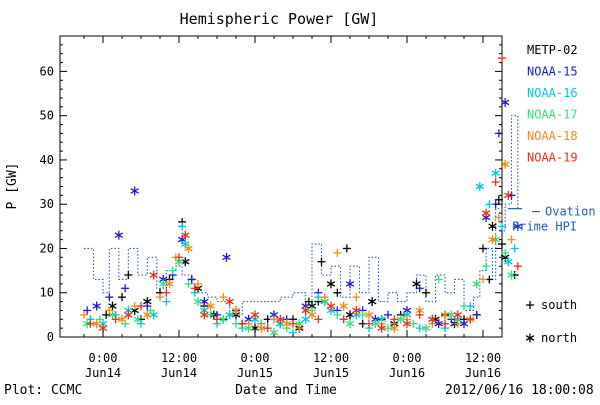  Describe the element at coordinates (47, 71) in the screenshot. I see `y-tick-label: 60` at that location.